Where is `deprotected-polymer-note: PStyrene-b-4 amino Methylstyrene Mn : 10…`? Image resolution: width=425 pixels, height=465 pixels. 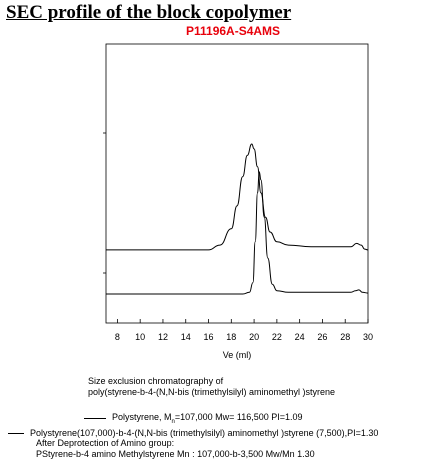
deprotected-polymer-note: PStyrene-b-4 amino Methylstyrene Mn : 10… is located at coordinates (175, 454).